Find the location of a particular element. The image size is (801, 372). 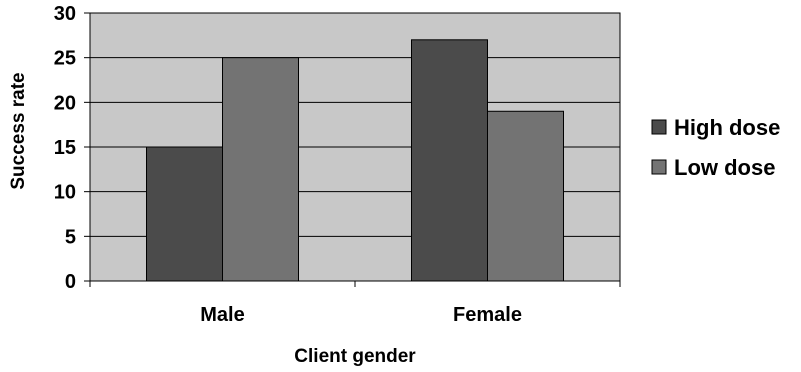

y-tick-label: 25 is located at coordinates (65, 59).